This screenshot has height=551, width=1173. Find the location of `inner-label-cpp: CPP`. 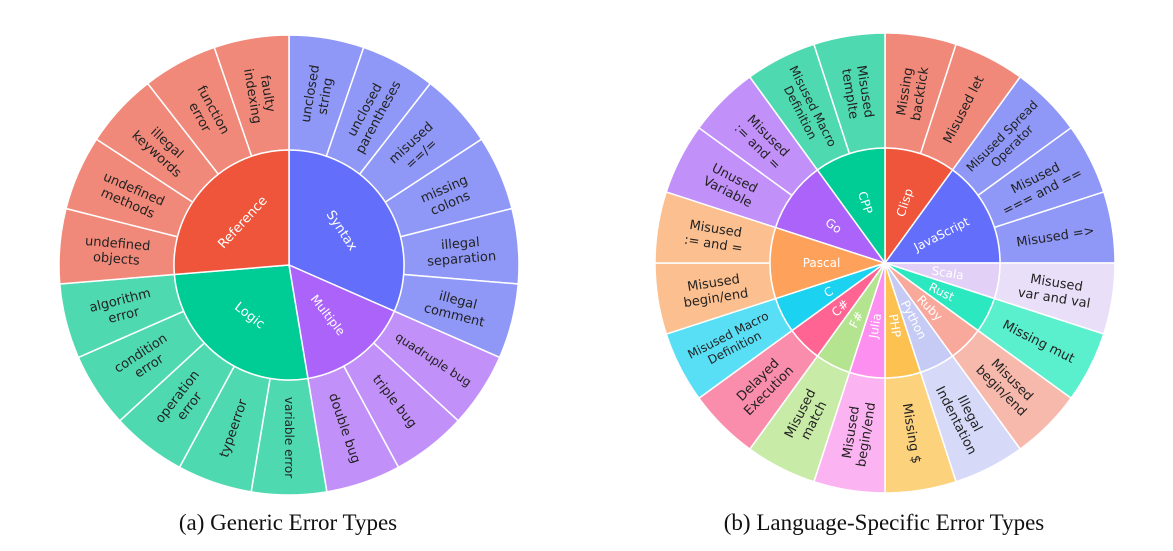

inner-label-cpp: CPP is located at coordinates (865, 203).